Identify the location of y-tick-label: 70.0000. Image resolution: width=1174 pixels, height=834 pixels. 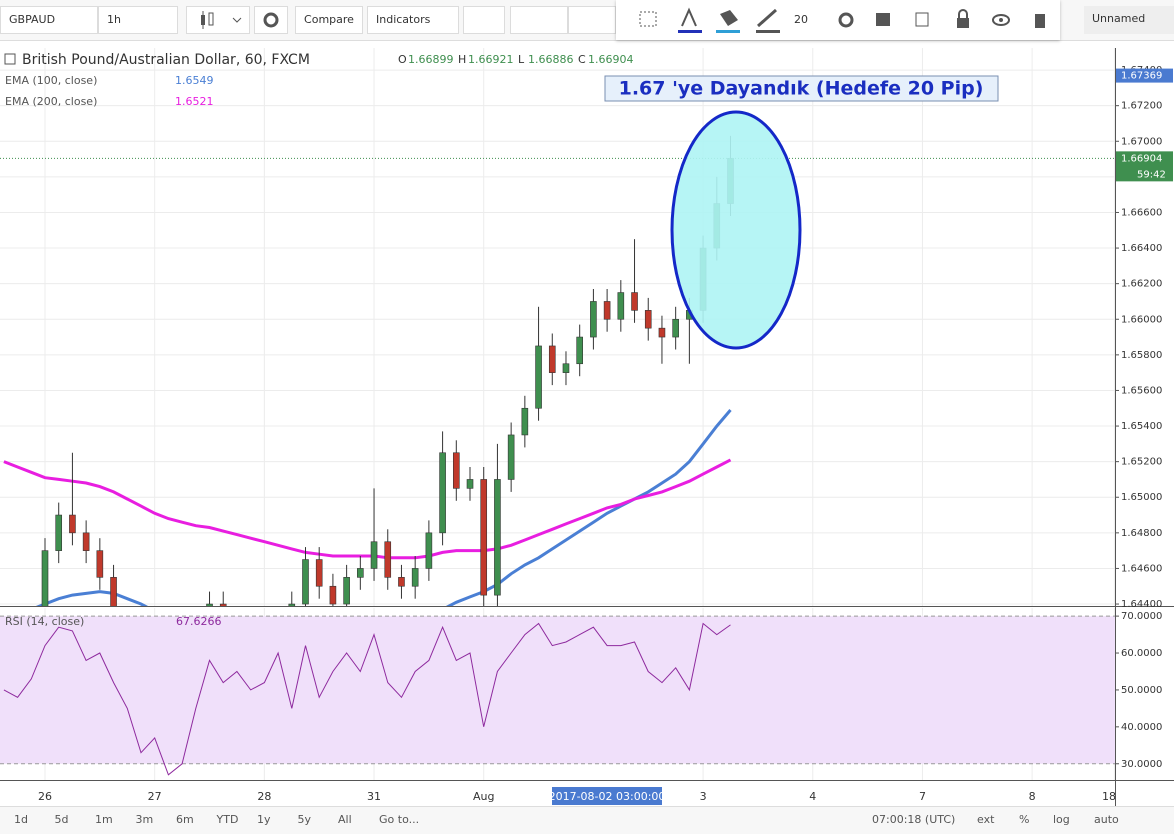
(1141, 616).